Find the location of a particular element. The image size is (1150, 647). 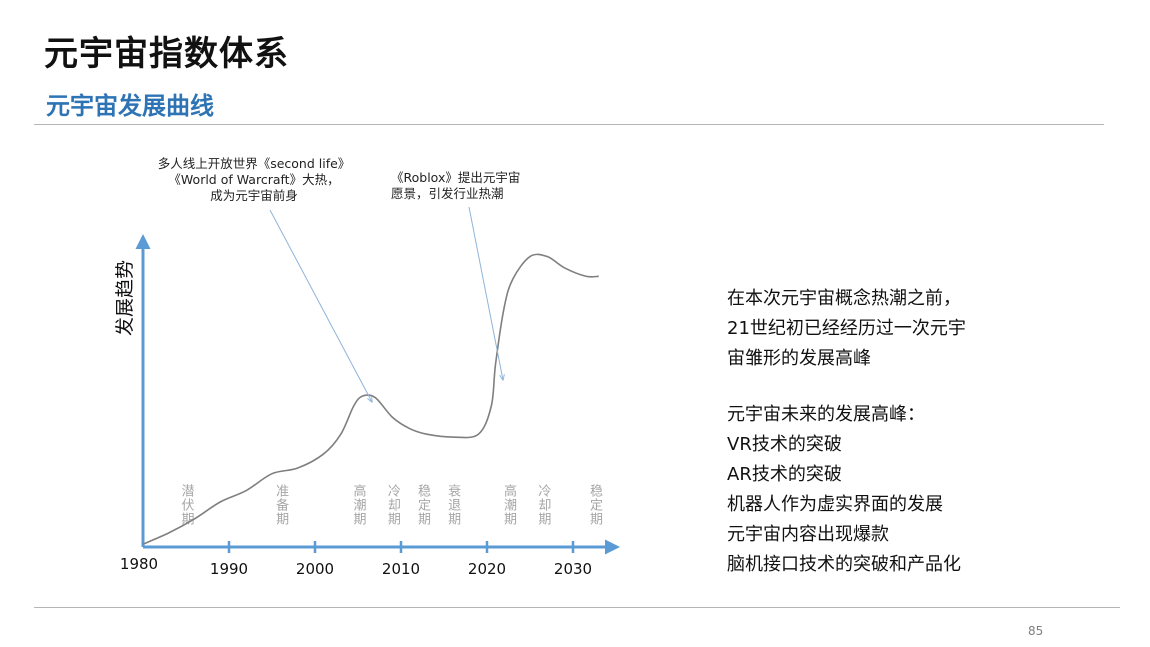

page-subtitle: 元宇宙发展曲线 is located at coordinates (130, 106).